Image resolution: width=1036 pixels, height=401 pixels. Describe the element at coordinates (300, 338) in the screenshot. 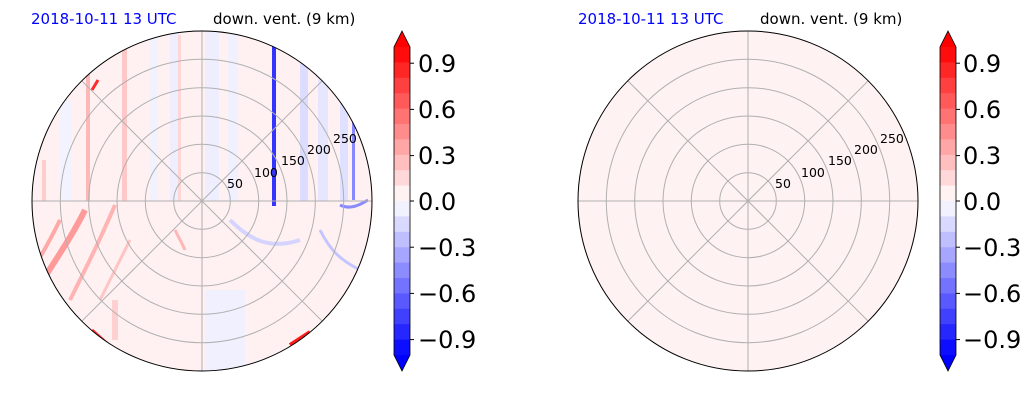

I see `edge-red-se` at that location.